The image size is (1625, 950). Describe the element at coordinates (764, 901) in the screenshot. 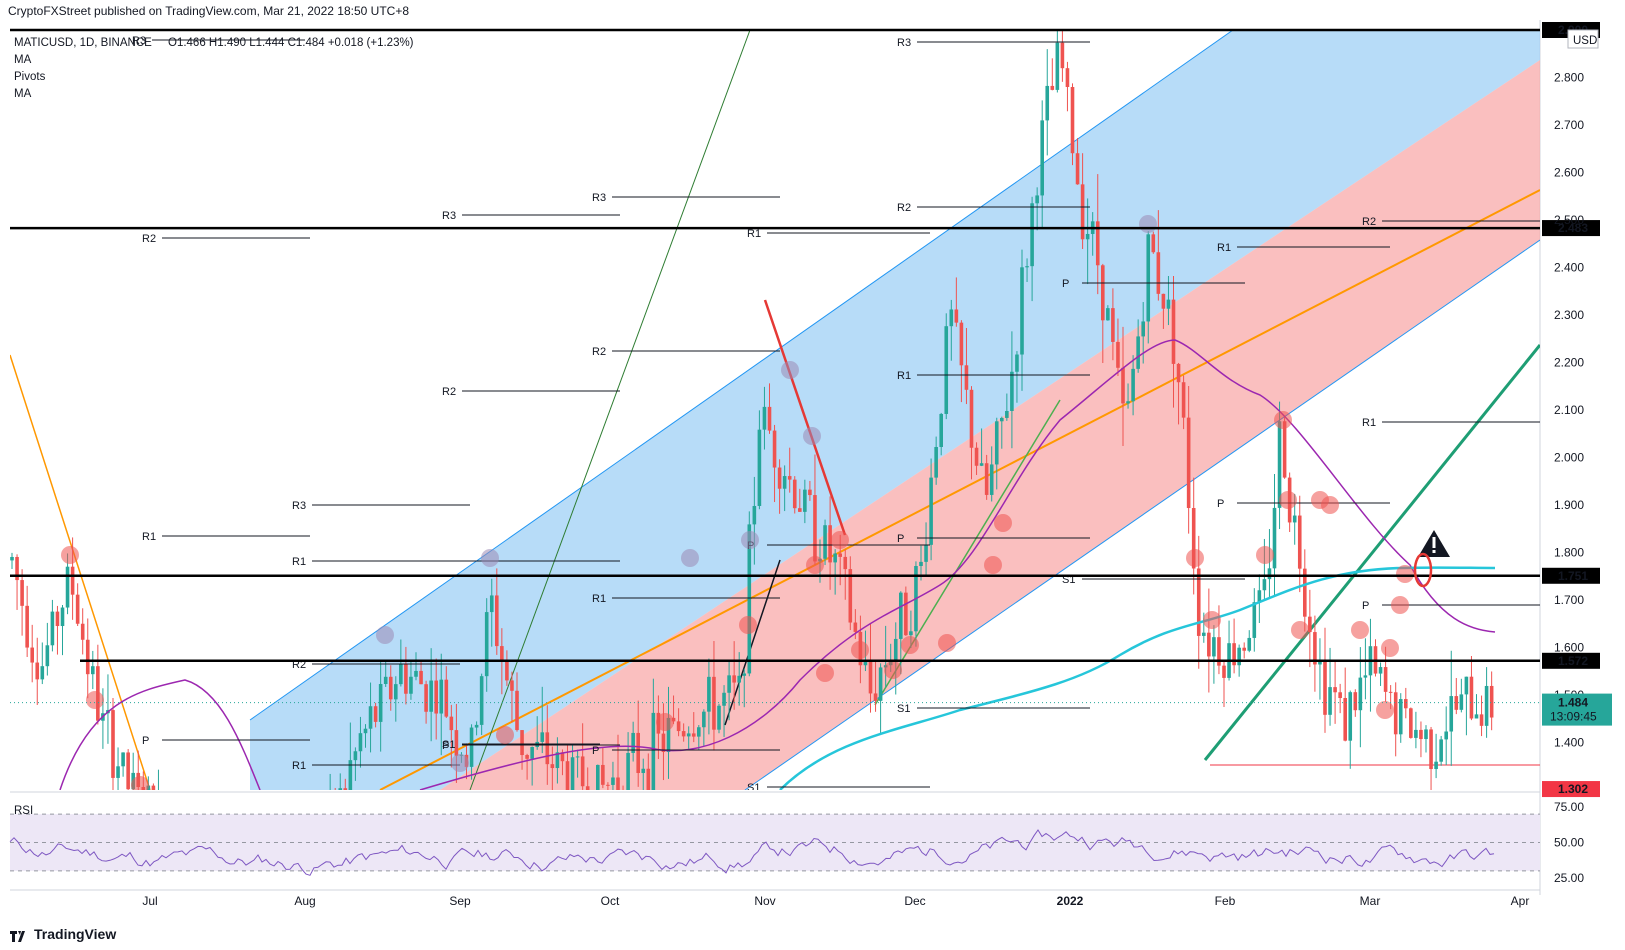

I see `x-tick: Nov` at that location.